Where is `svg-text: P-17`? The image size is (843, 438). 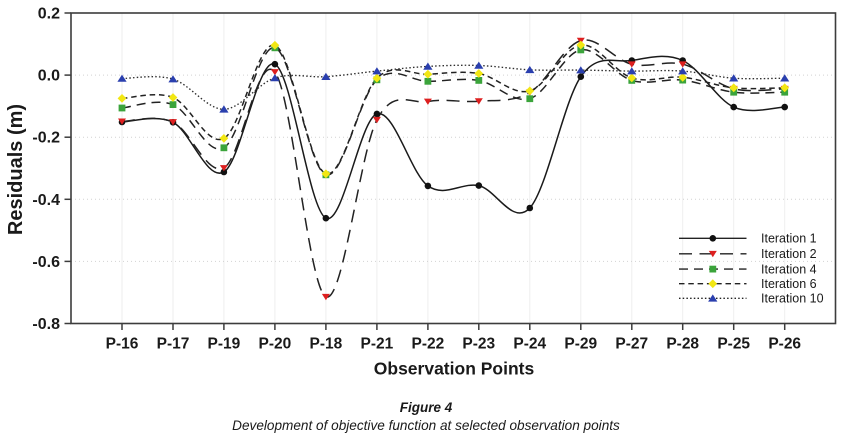
svg-text: P-17 is located at coordinates (173, 344).